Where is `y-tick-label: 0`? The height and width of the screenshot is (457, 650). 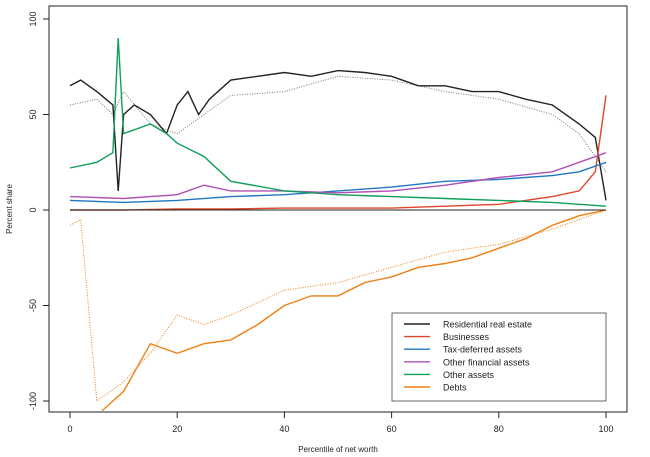
y-tick-label: 0 is located at coordinates (33, 209).